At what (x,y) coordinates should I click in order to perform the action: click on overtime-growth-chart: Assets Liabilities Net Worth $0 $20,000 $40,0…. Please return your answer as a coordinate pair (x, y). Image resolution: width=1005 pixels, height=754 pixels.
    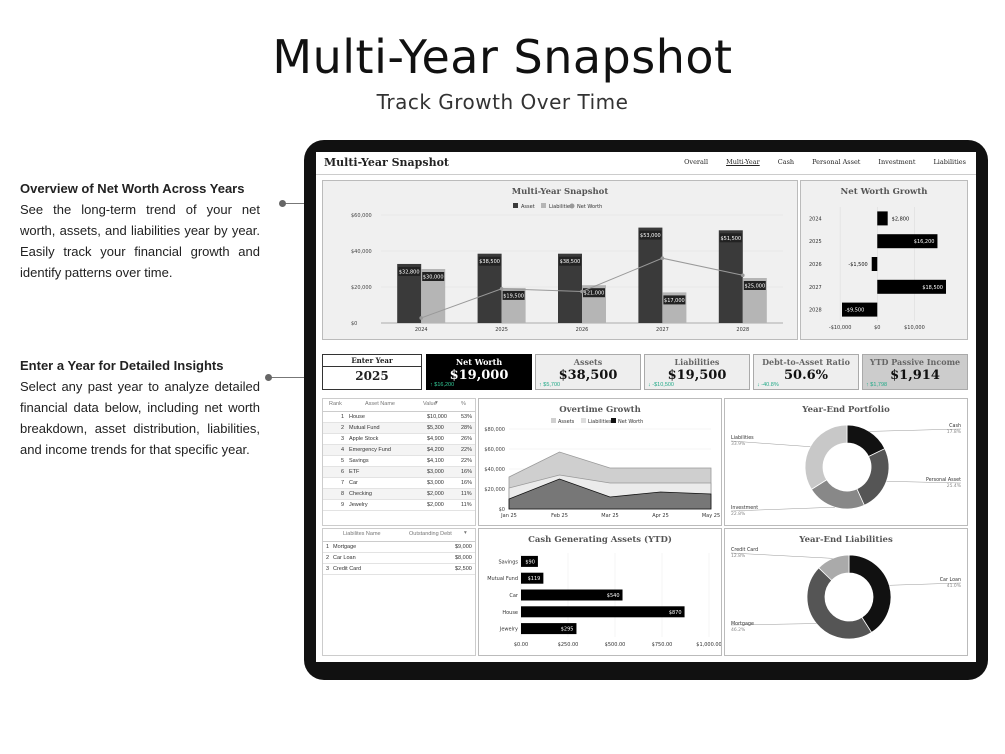
    Looking at the image, I should click on (602, 468).